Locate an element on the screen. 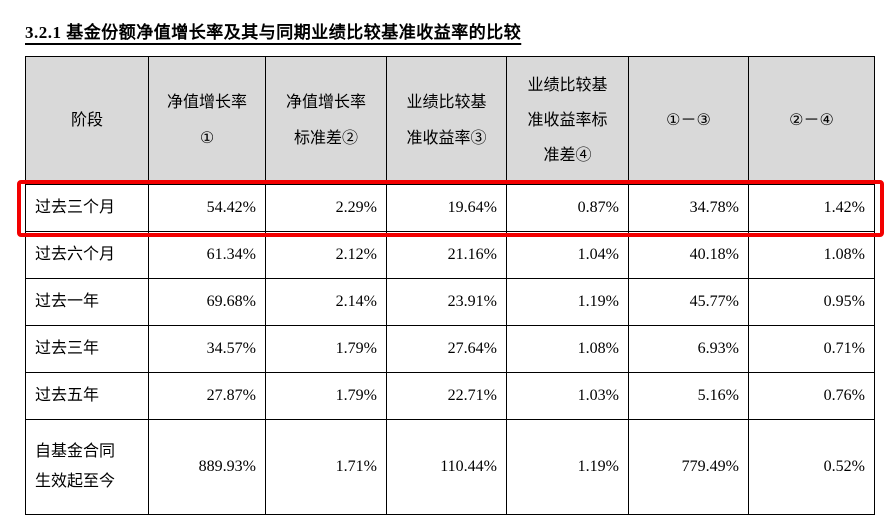 This screenshot has width=894, height=530. header-diff-2-4: ②－④ is located at coordinates (811, 120).